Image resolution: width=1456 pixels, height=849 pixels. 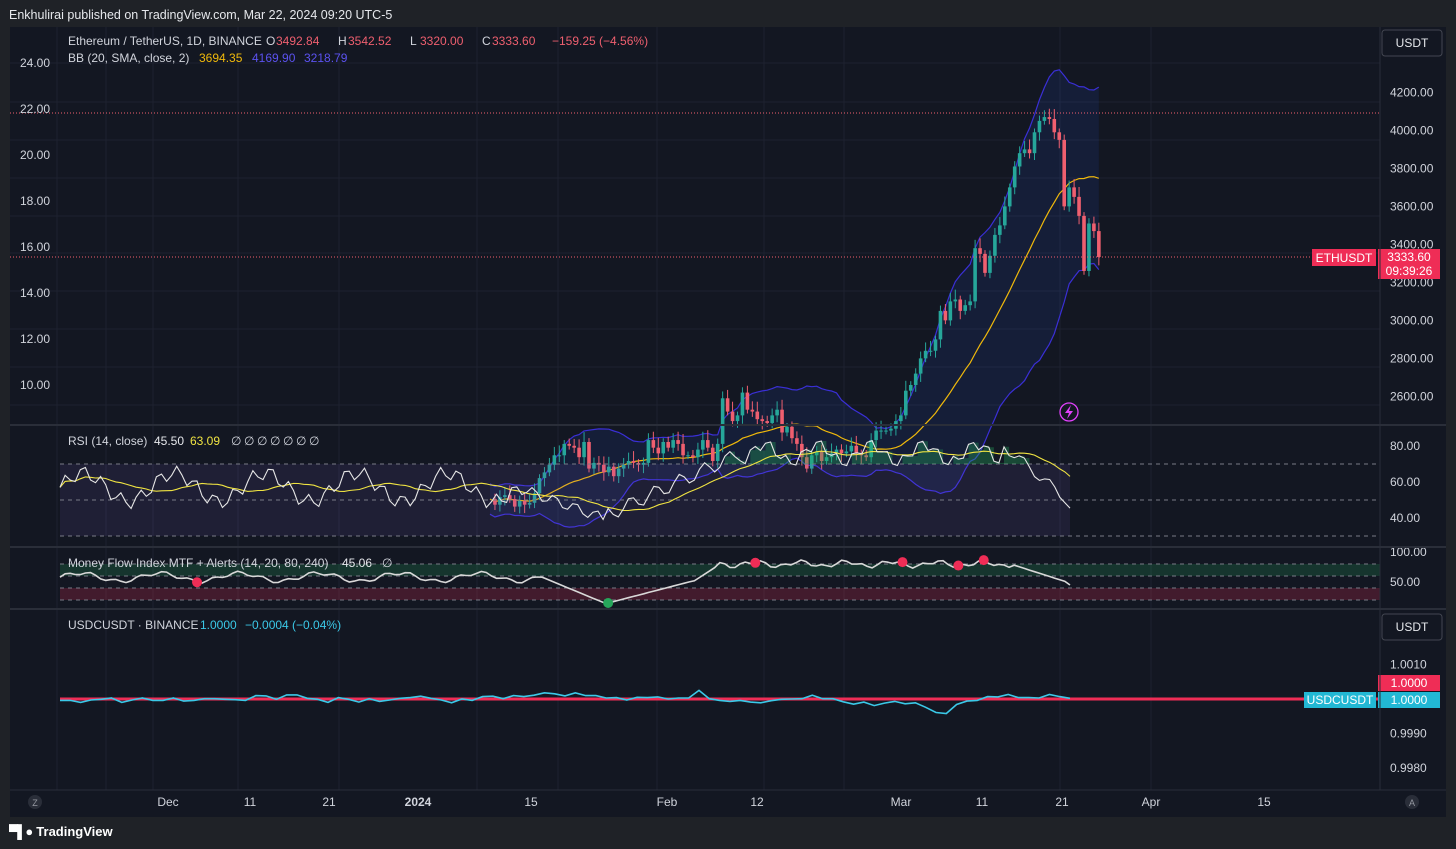 I want to click on usdc-price-tag-bg, so click(x=1409, y=700).